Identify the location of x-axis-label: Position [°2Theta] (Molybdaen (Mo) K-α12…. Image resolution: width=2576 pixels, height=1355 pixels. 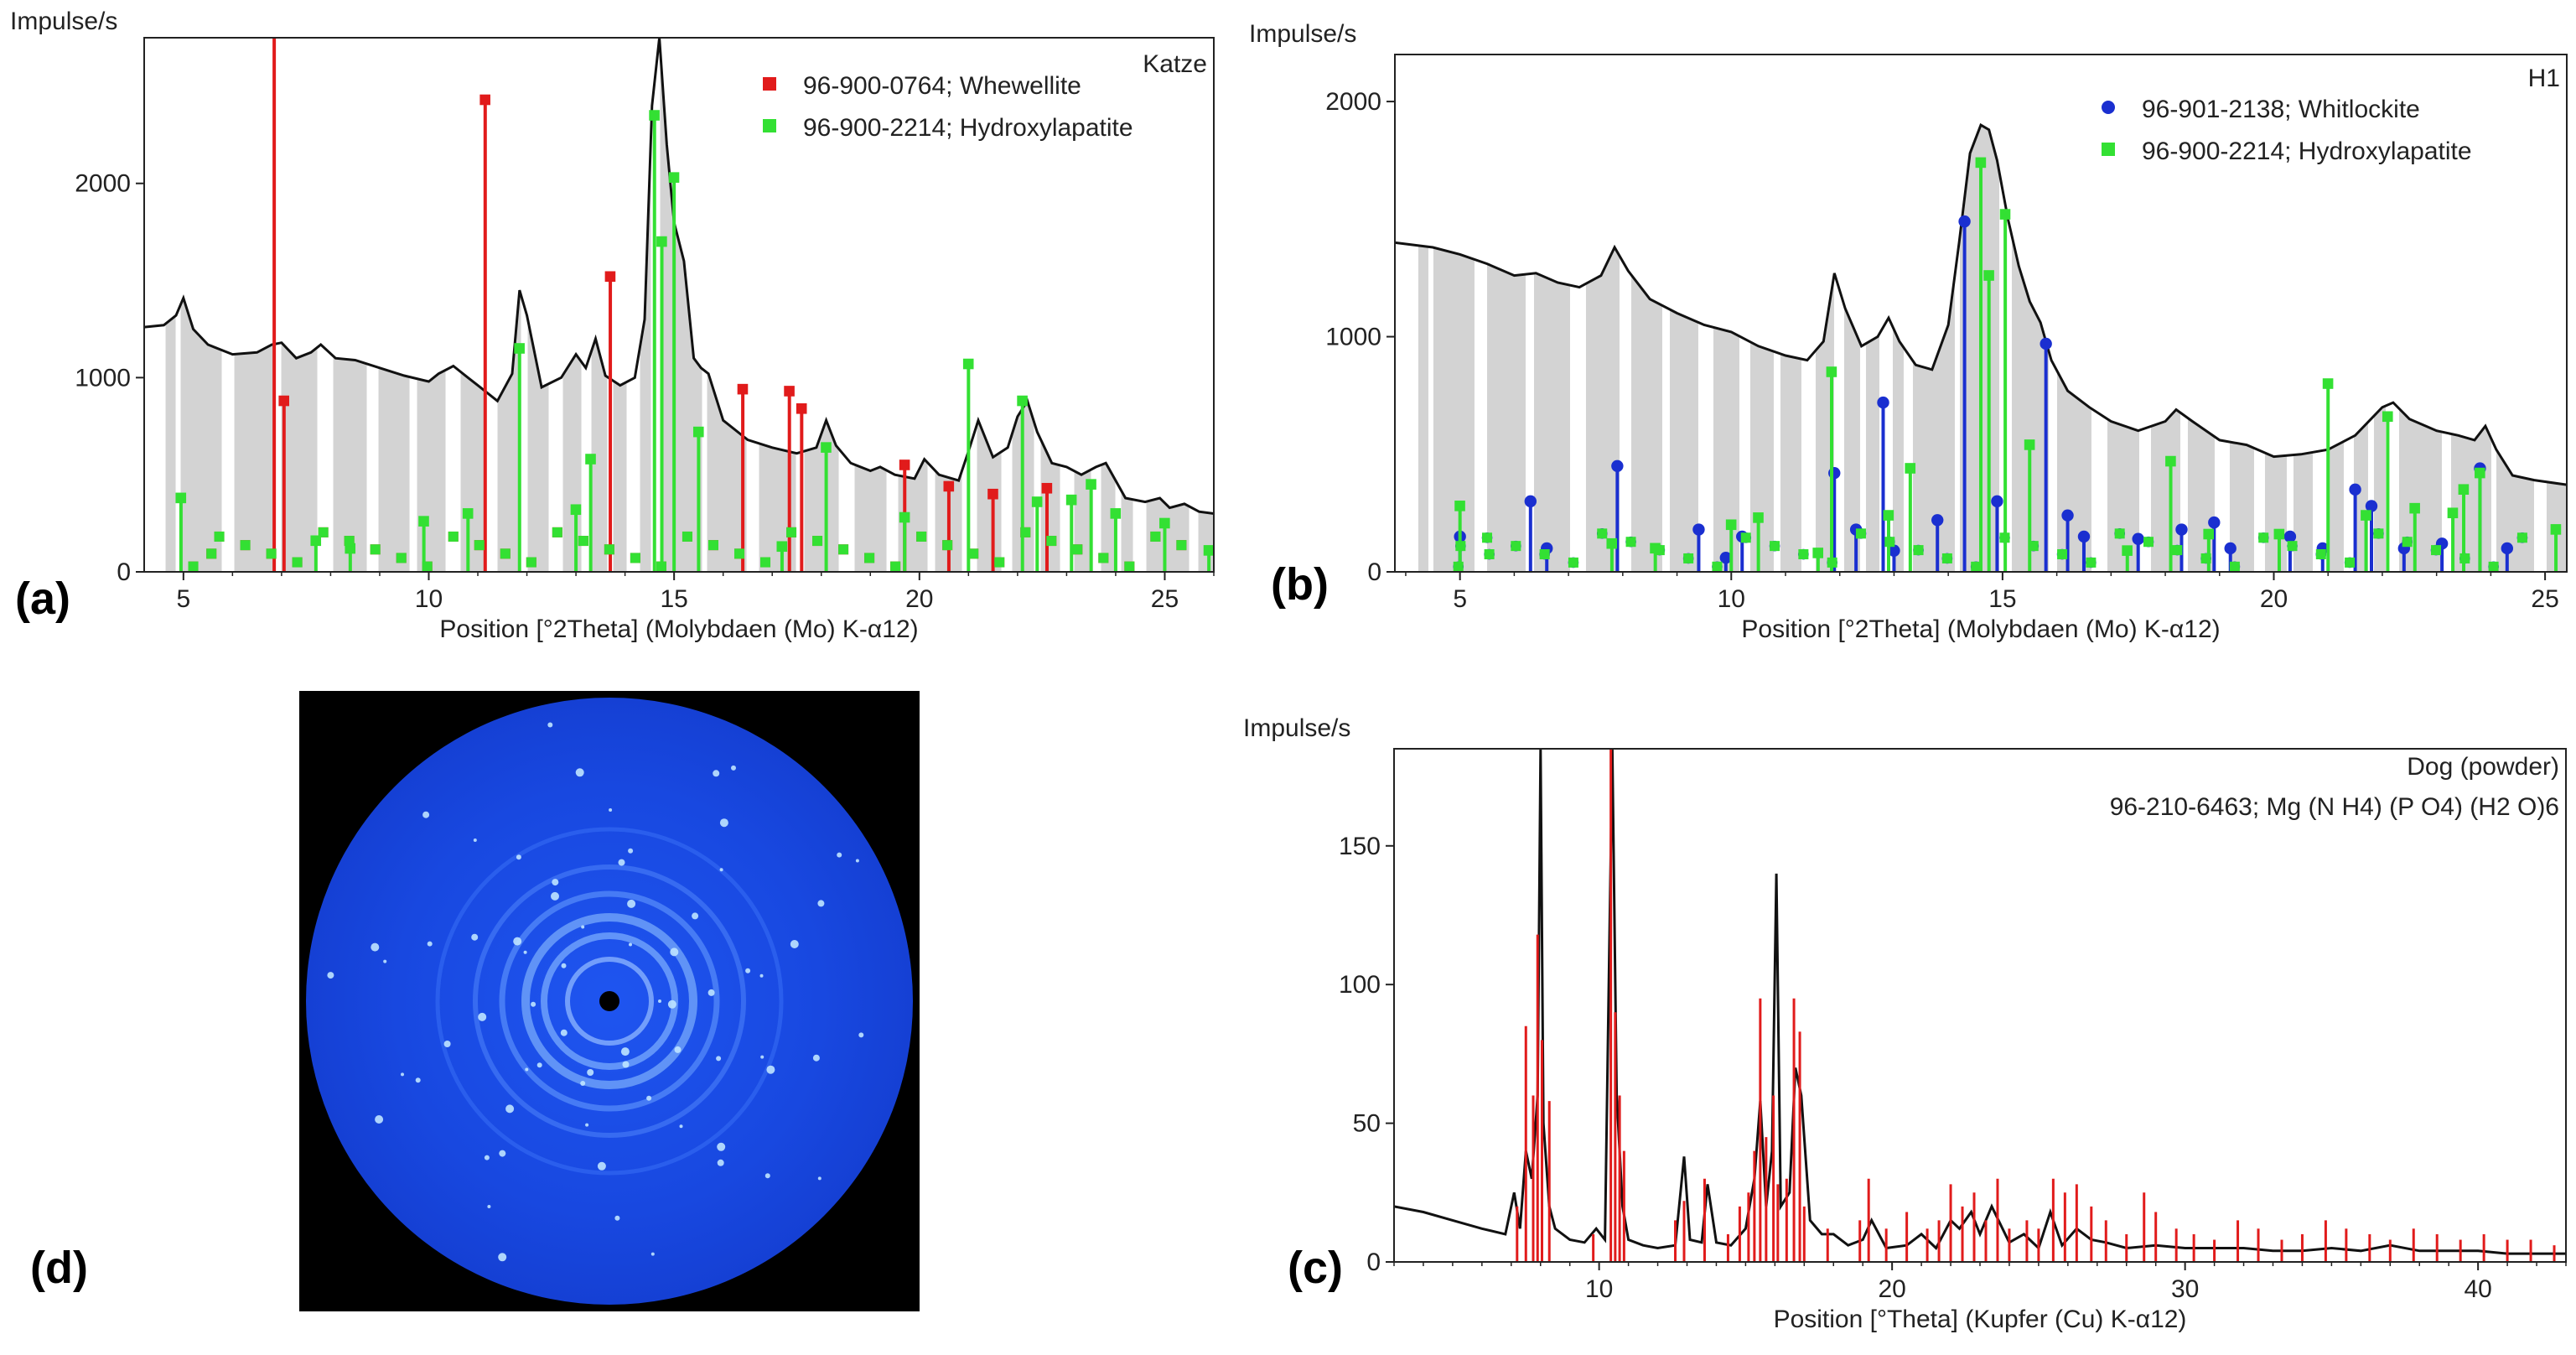
(1980, 629).